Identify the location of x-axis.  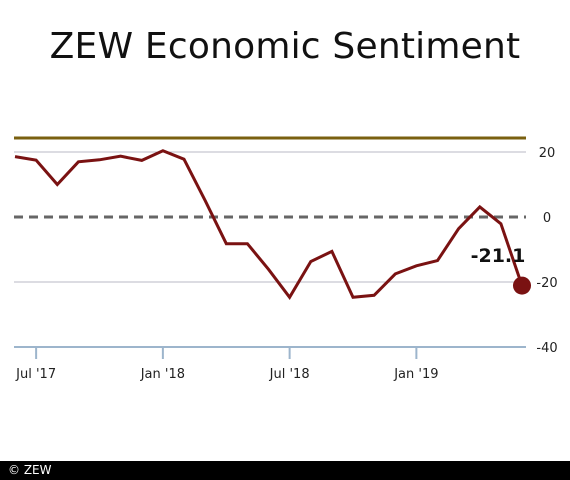
(270, 352).